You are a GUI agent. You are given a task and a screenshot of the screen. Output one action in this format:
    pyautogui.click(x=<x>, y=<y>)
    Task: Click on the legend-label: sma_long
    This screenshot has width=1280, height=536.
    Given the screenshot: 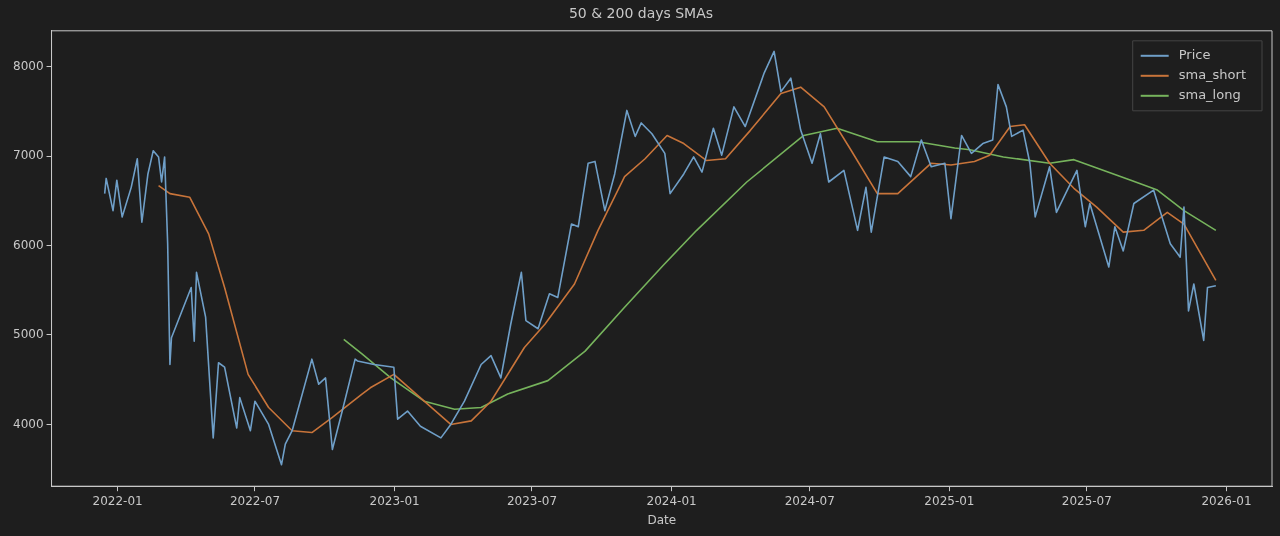 What is the action you would take?
    pyautogui.click(x=1209, y=95)
    